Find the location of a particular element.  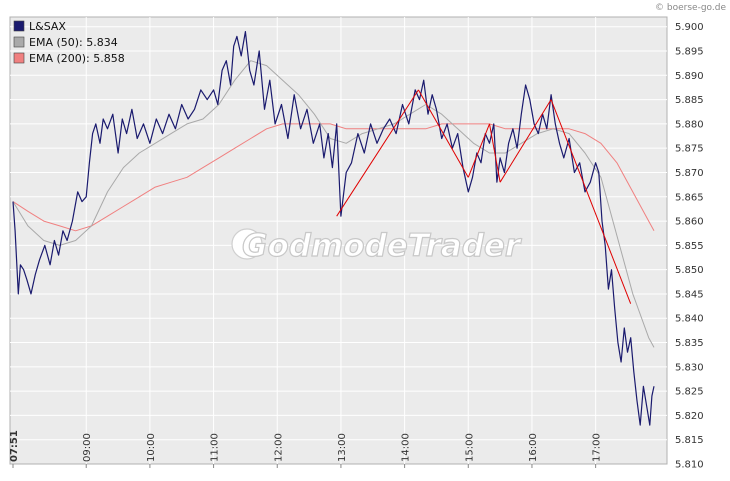

y-tick-label: 5.835 is located at coordinates (689, 343).